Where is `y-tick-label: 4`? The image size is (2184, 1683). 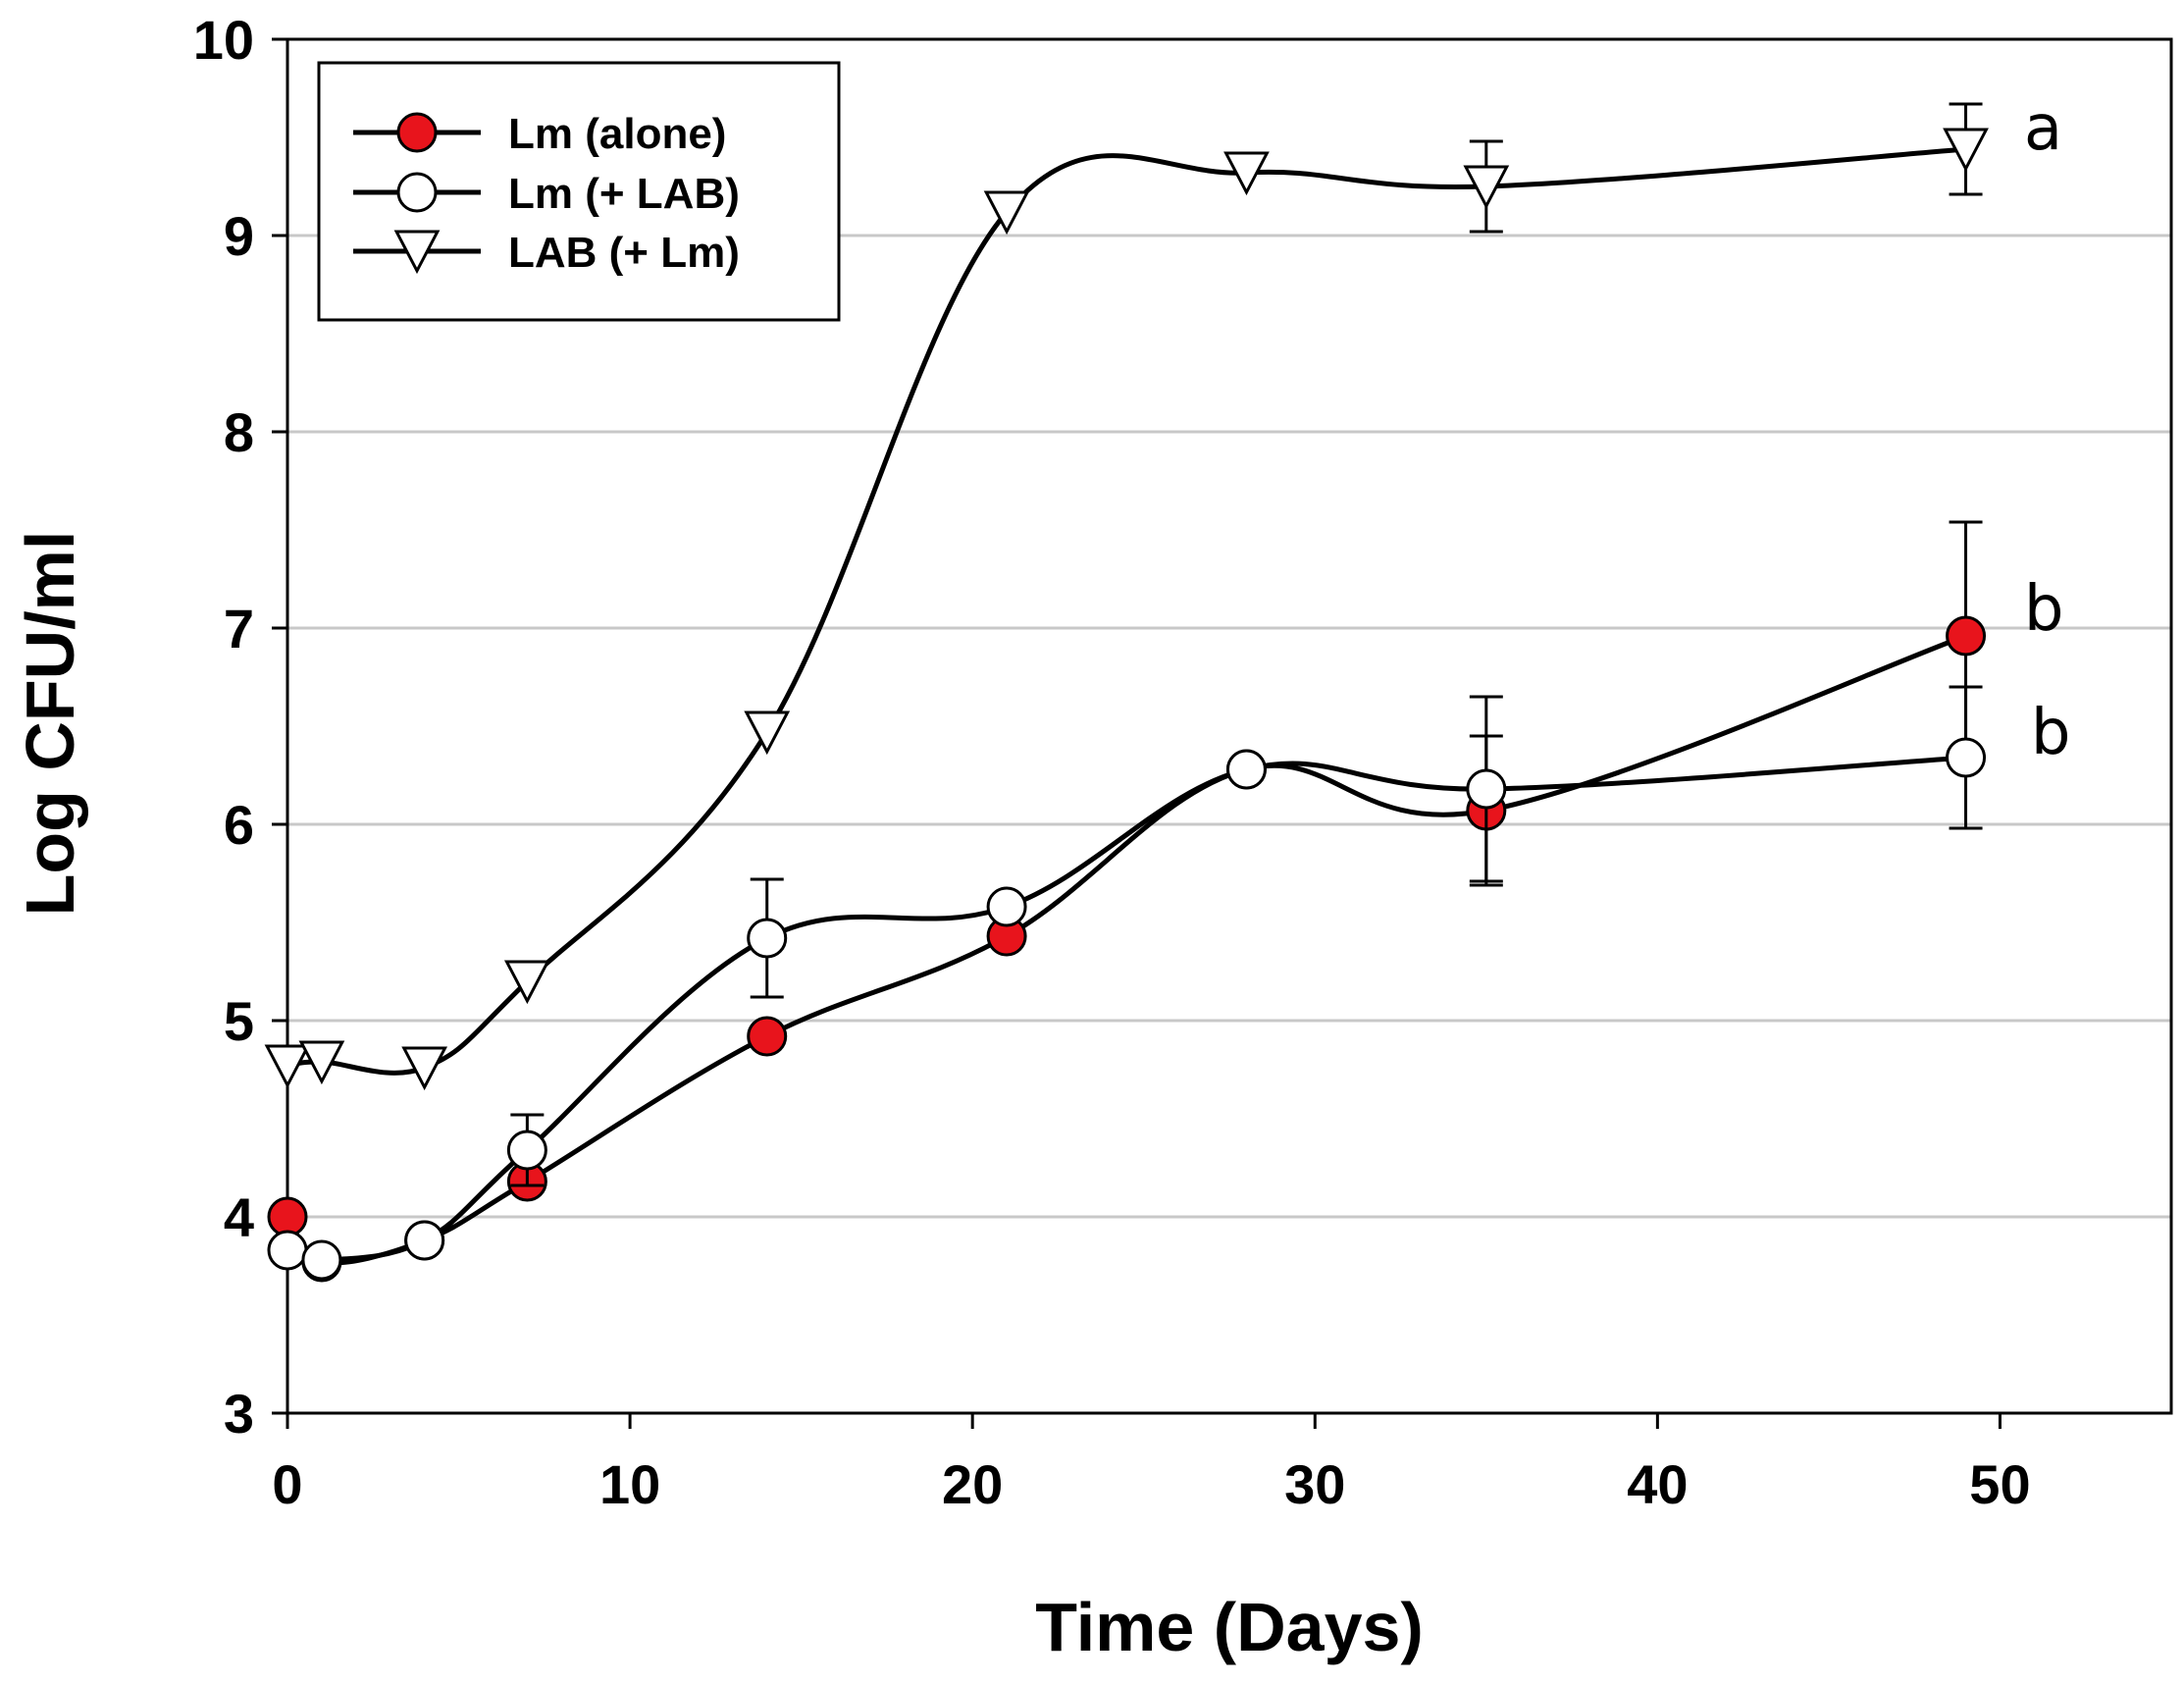
y-tick-label: 4 is located at coordinates (239, 1217).